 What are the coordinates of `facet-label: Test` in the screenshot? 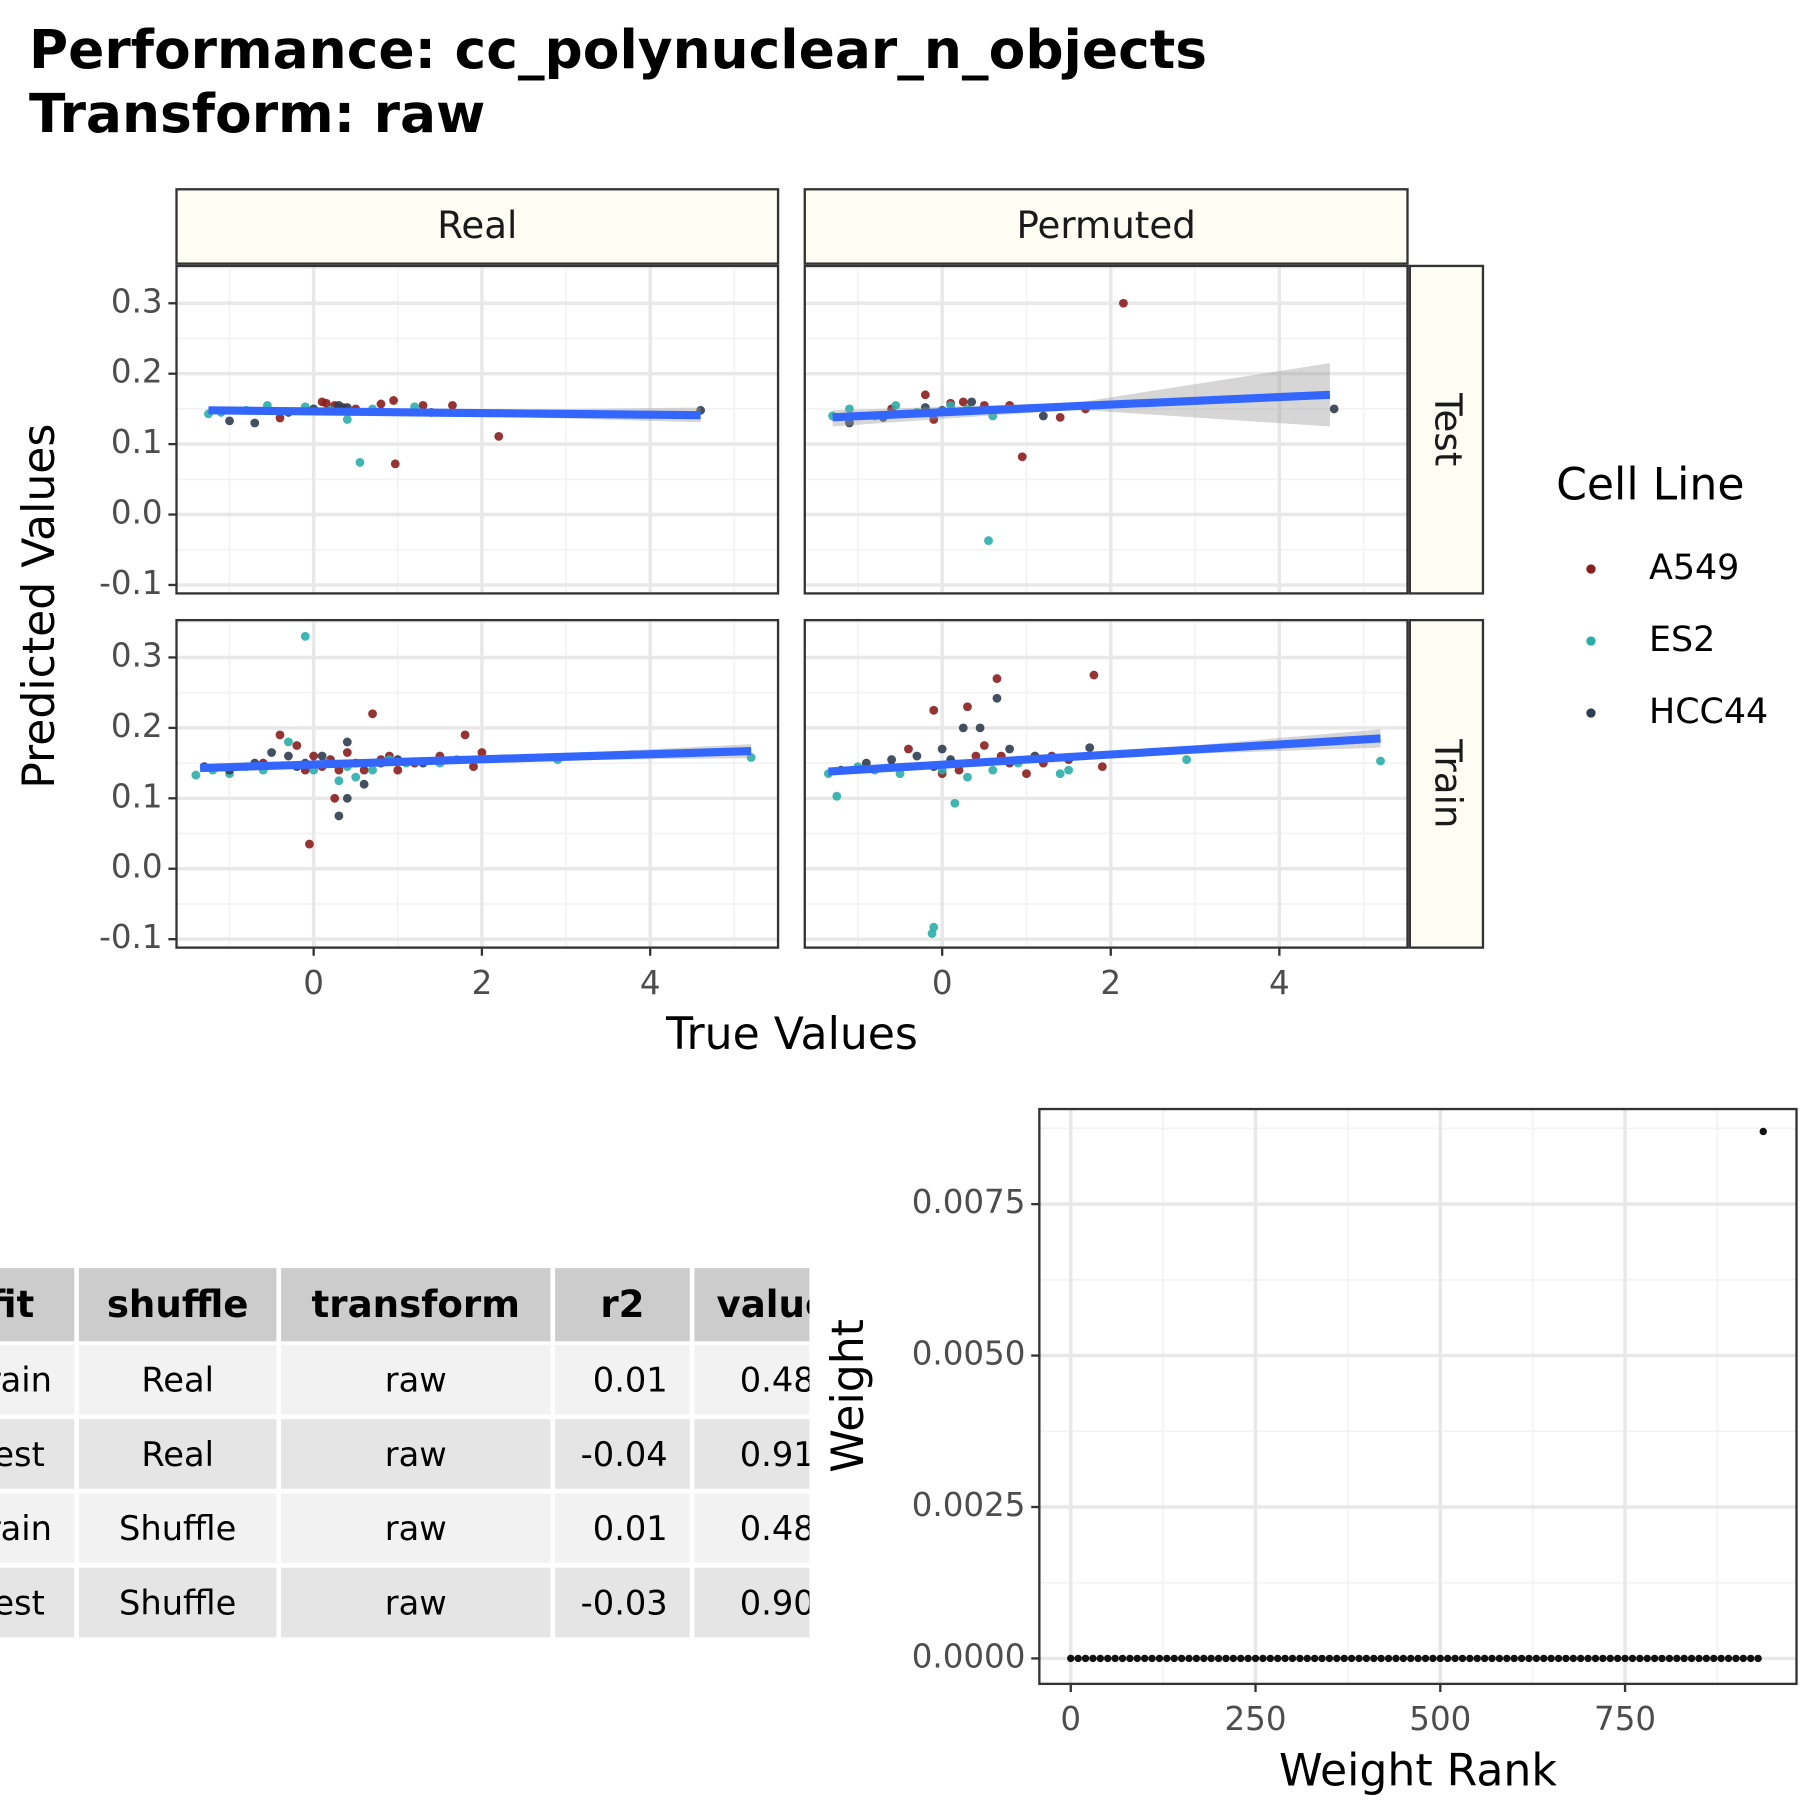 It's located at (1447, 429).